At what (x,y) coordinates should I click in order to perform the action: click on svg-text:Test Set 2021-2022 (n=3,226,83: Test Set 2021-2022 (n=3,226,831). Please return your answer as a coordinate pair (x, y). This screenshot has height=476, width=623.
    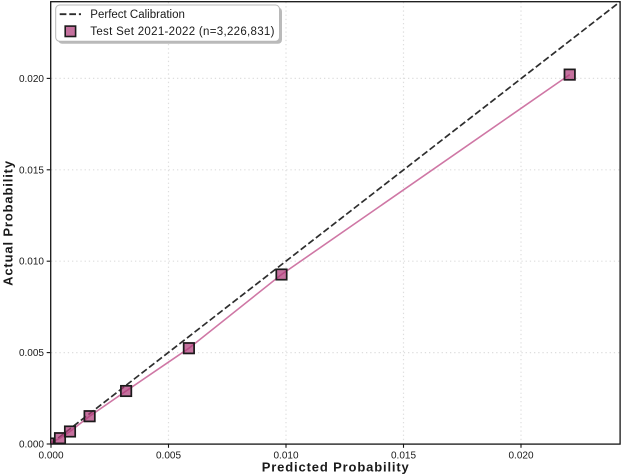
    Looking at the image, I should click on (182, 32).